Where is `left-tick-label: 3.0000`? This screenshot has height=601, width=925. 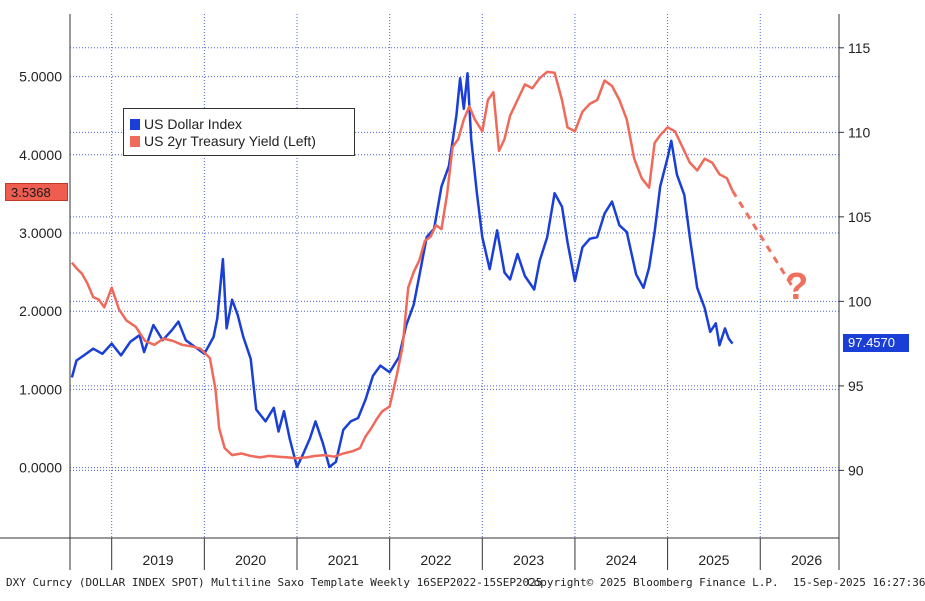 left-tick-label: 3.0000 is located at coordinates (40, 233).